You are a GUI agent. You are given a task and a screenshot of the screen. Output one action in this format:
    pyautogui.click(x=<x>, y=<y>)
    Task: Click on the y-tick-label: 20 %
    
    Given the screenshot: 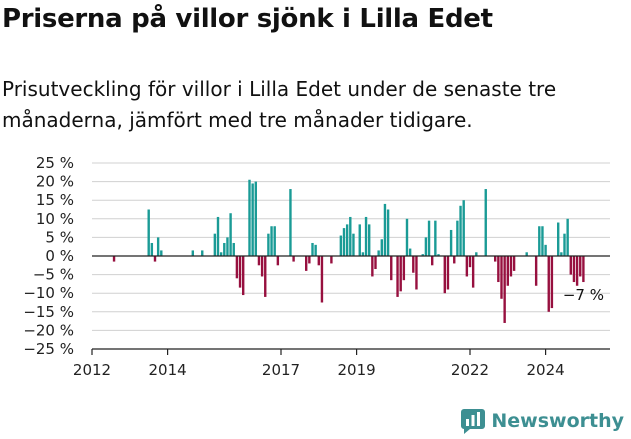 What is the action you would take?
    pyautogui.click(x=55, y=182)
    